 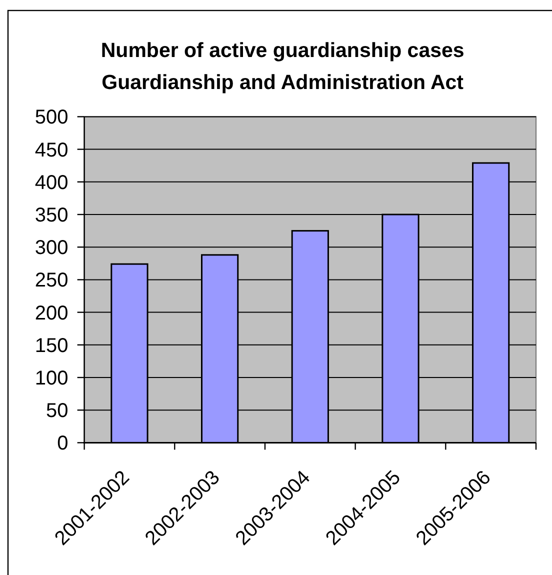 I want to click on y-tick-label: 200, so click(x=51, y=313).